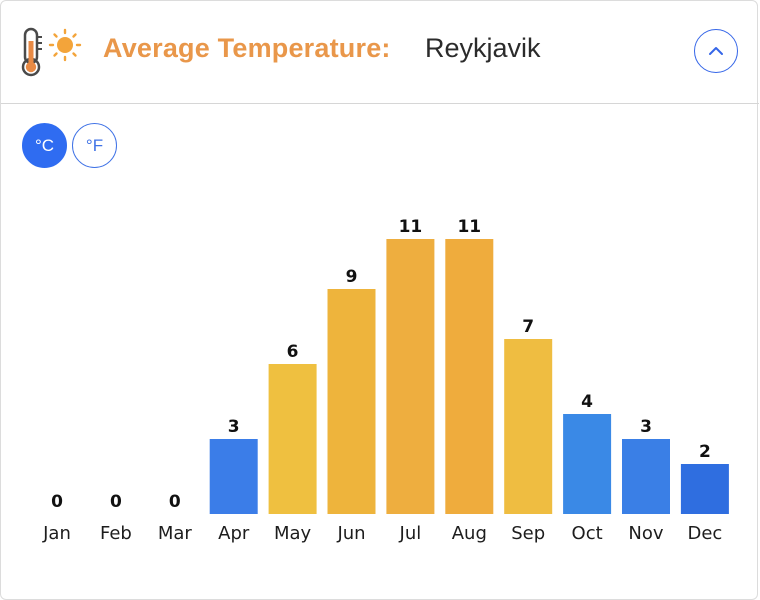  I want to click on bar-jul, so click(410, 376).